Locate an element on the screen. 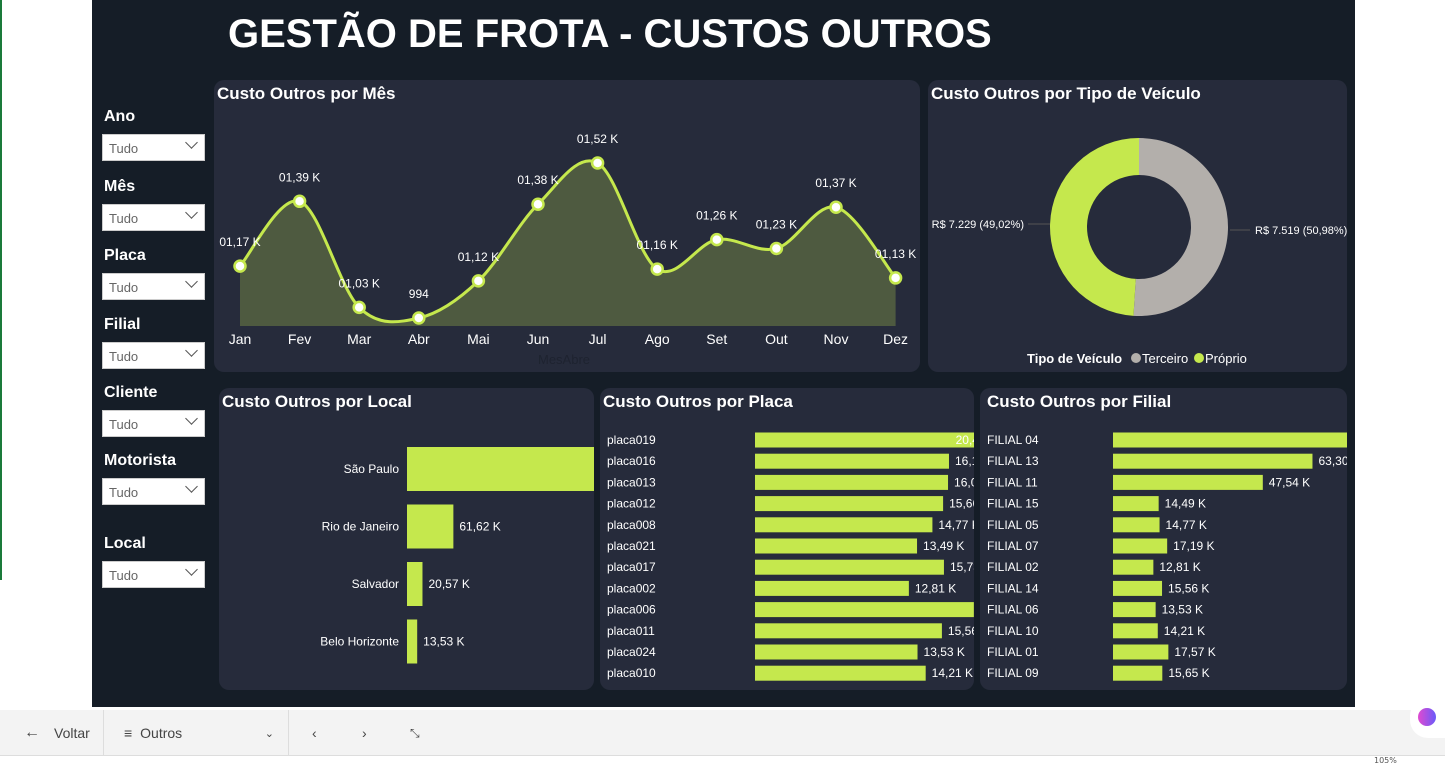  chart-title: Custo Outros por Placa is located at coordinates (698, 401).